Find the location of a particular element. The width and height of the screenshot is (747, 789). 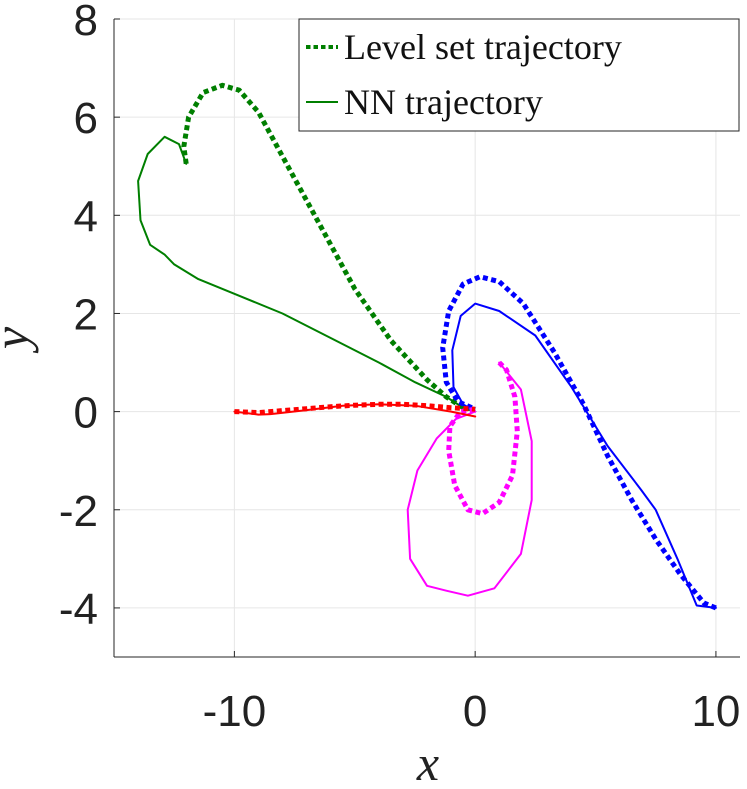

y-axis-label: y is located at coordinates (19, 340).